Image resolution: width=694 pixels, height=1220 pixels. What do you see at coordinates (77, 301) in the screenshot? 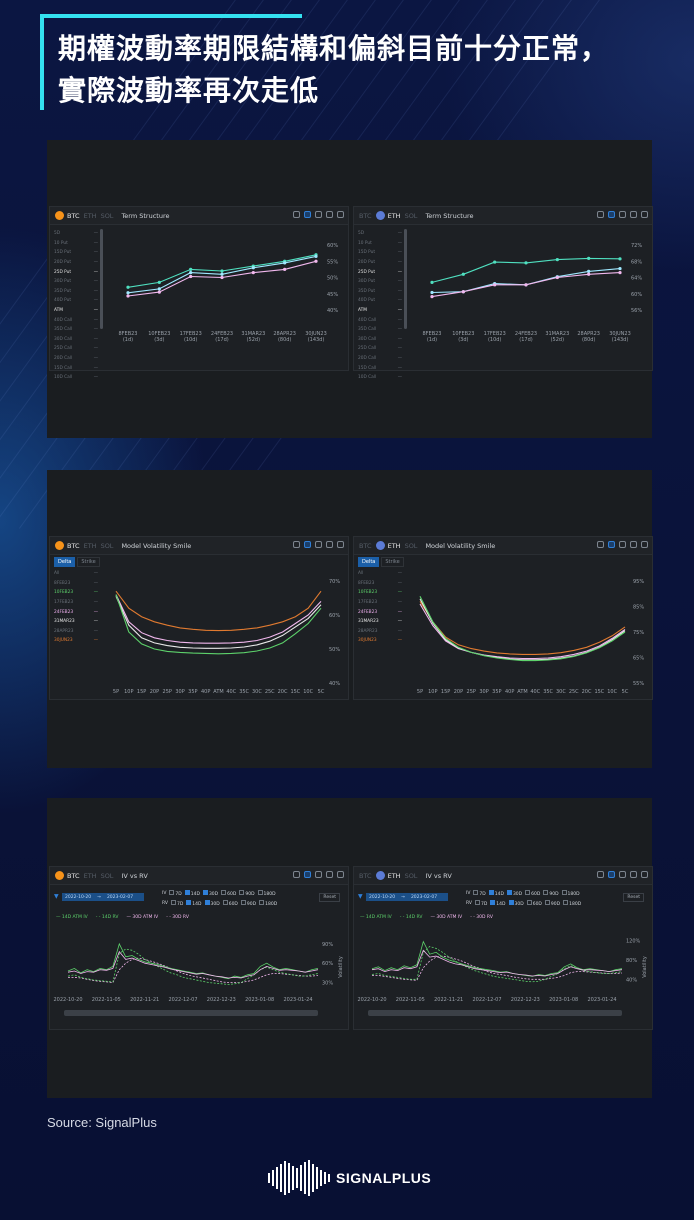
I see `legend-item: 40D Put —` at bounding box center [77, 301].